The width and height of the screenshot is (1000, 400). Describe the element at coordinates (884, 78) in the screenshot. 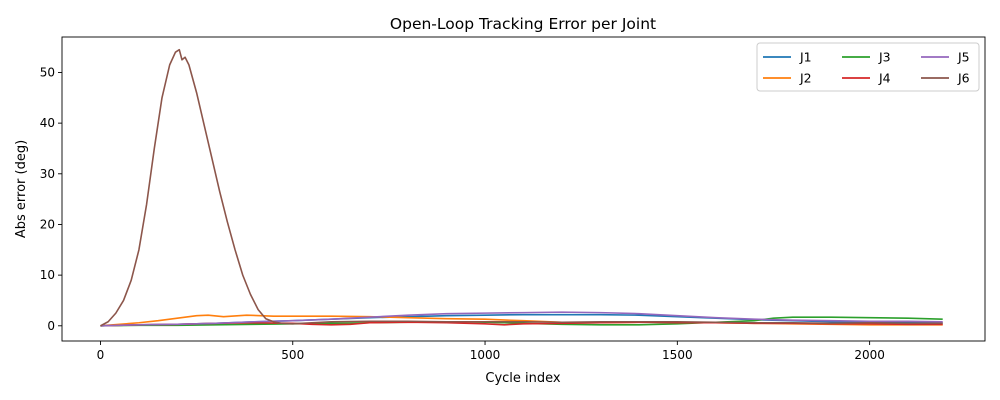

I see `legend-label-j4: J4` at that location.